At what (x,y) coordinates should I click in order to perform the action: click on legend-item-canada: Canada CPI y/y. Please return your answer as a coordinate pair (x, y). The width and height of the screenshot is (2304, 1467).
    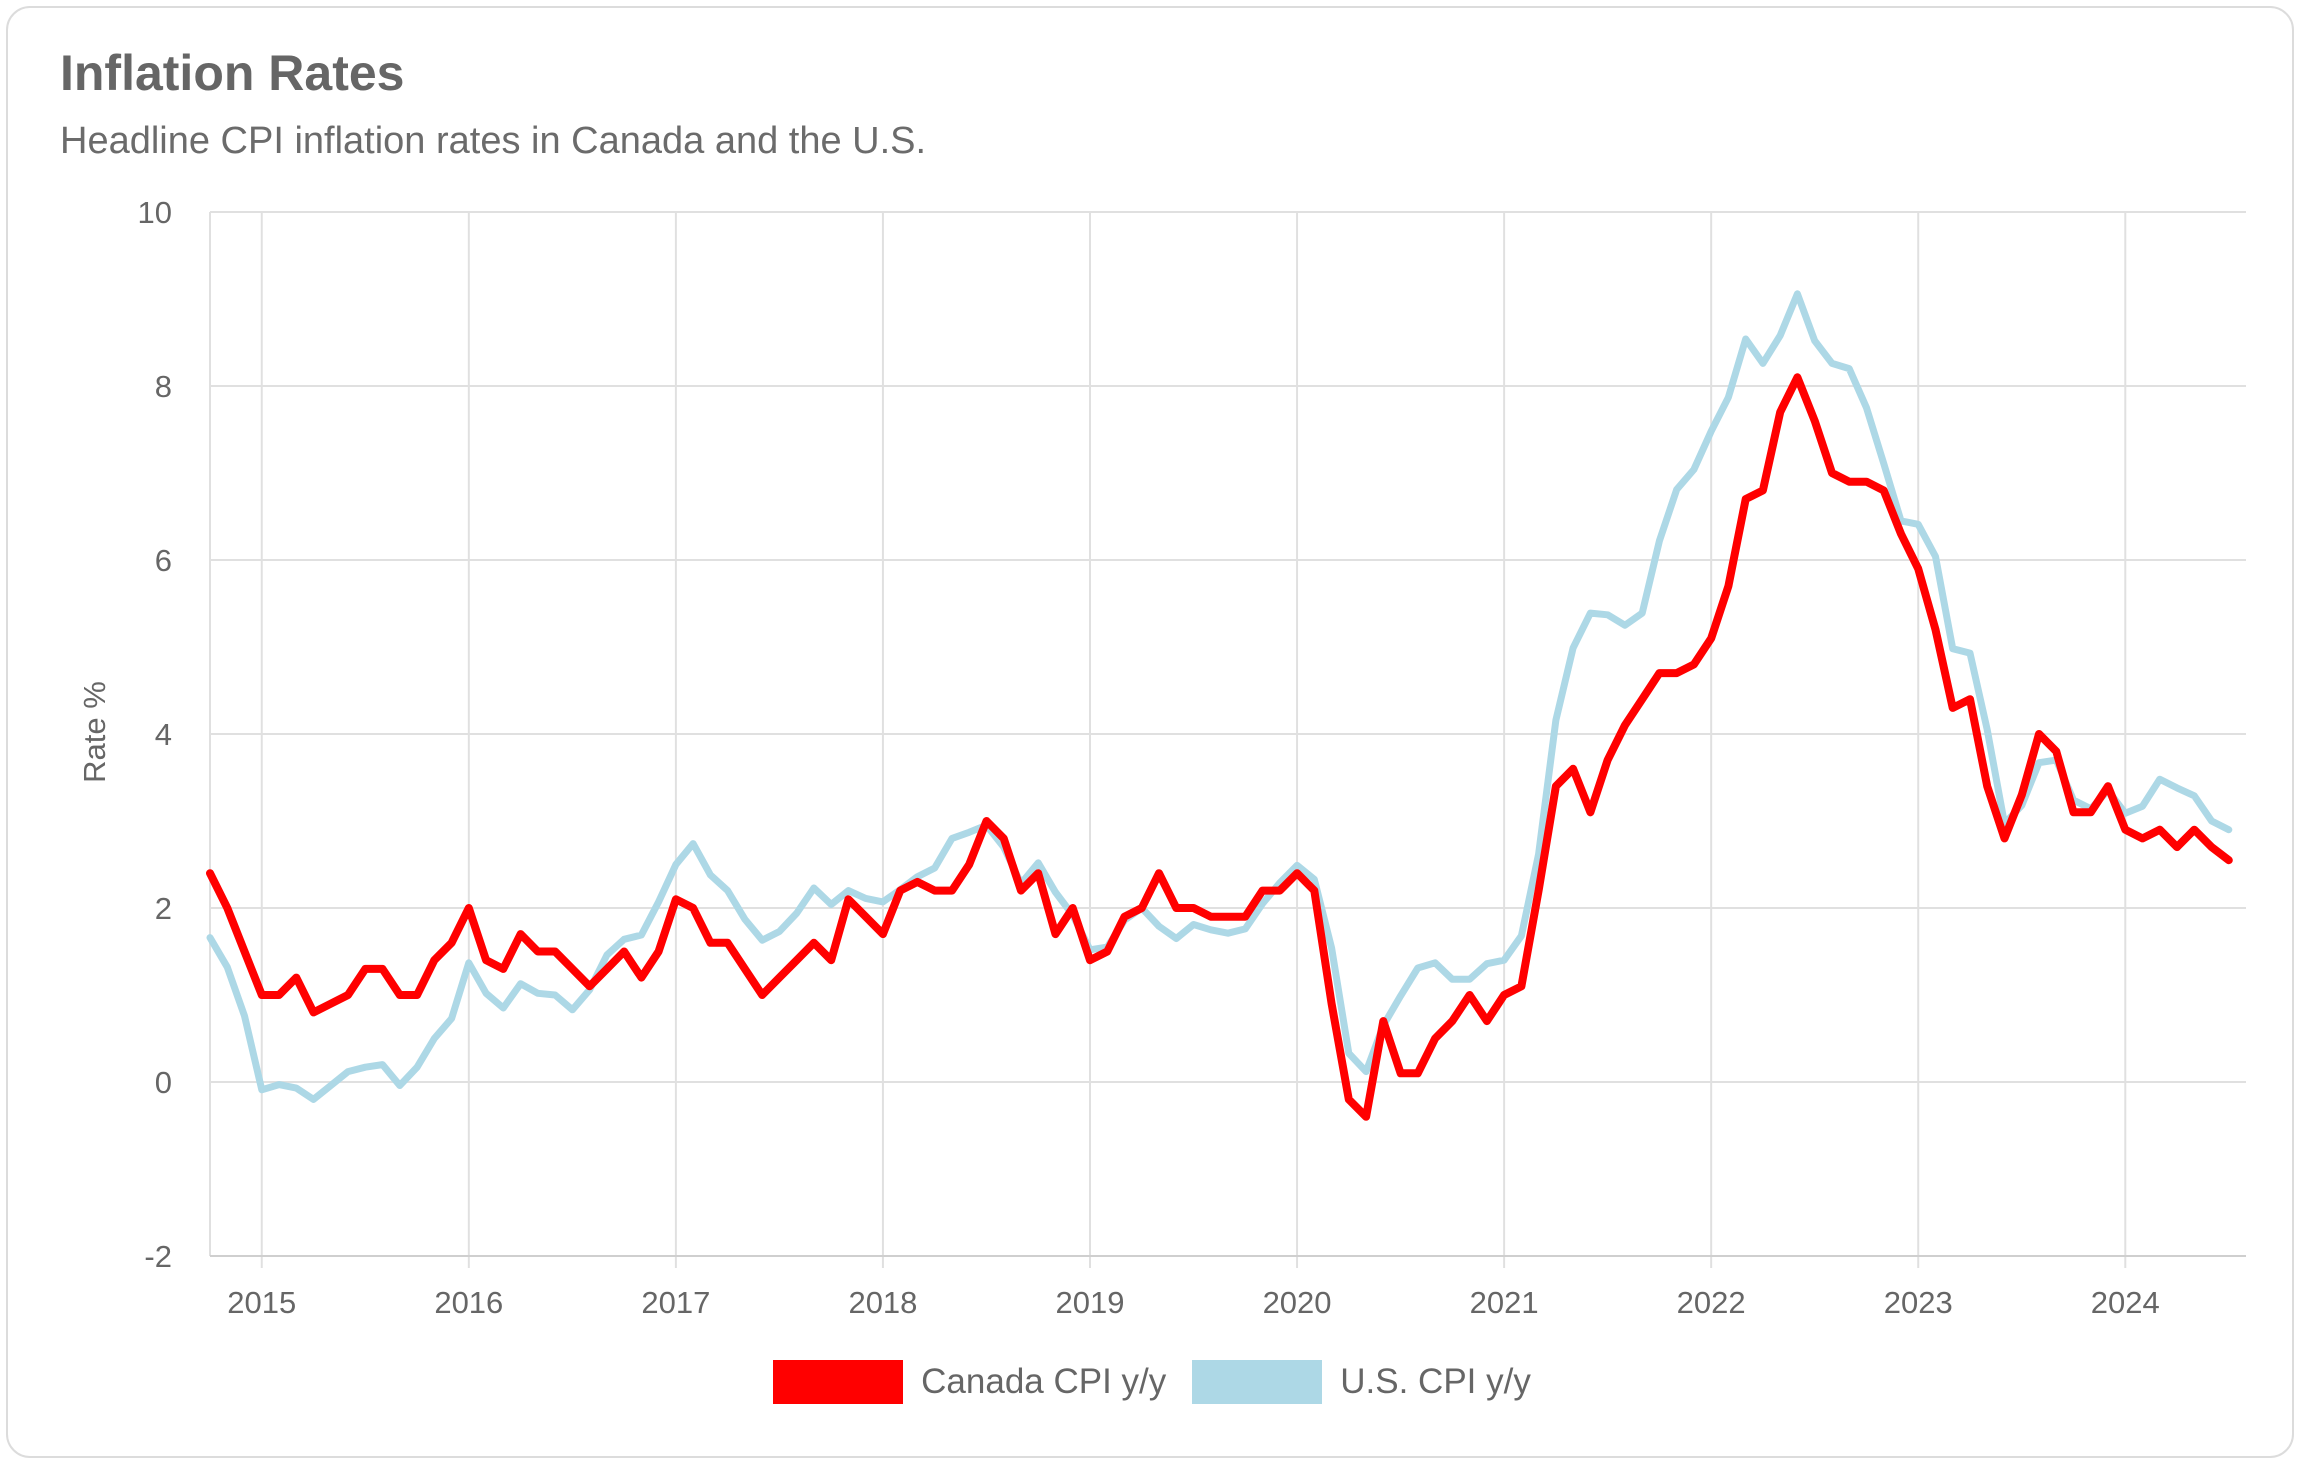
    Looking at the image, I should click on (969, 1382).